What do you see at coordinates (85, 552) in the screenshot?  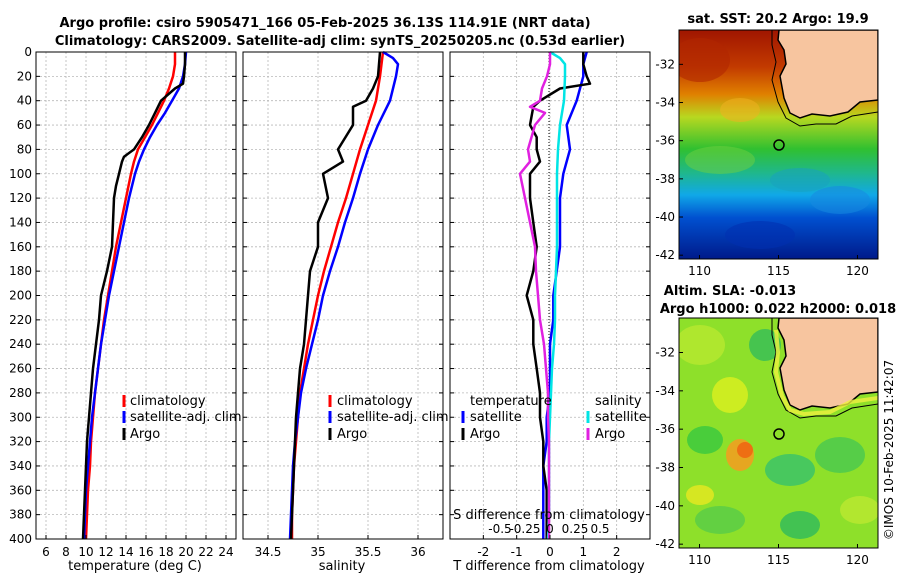 I see `temperature-xtick-label: 10` at bounding box center [85, 552].